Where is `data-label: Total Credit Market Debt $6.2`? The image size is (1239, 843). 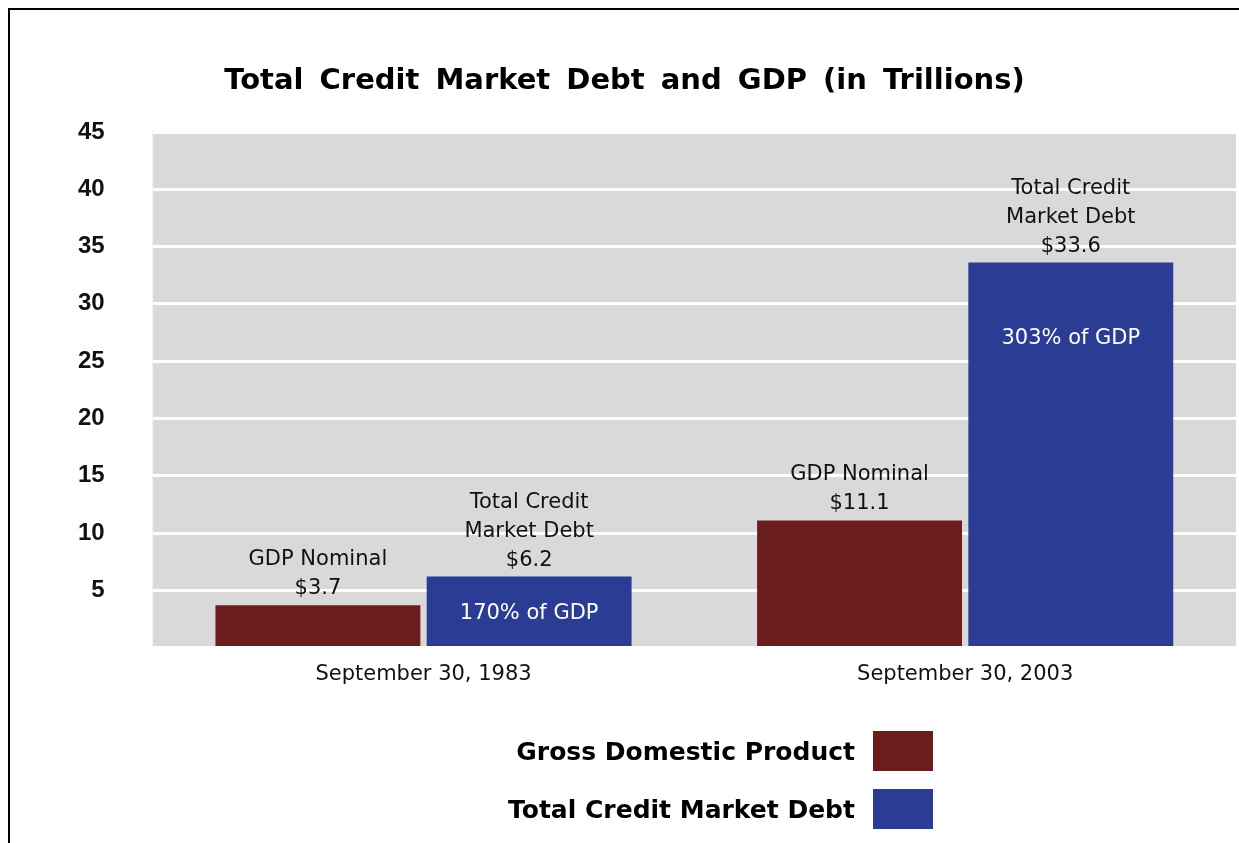
data-label: Total Credit Market Debt $6.2 is located at coordinates (529, 529).